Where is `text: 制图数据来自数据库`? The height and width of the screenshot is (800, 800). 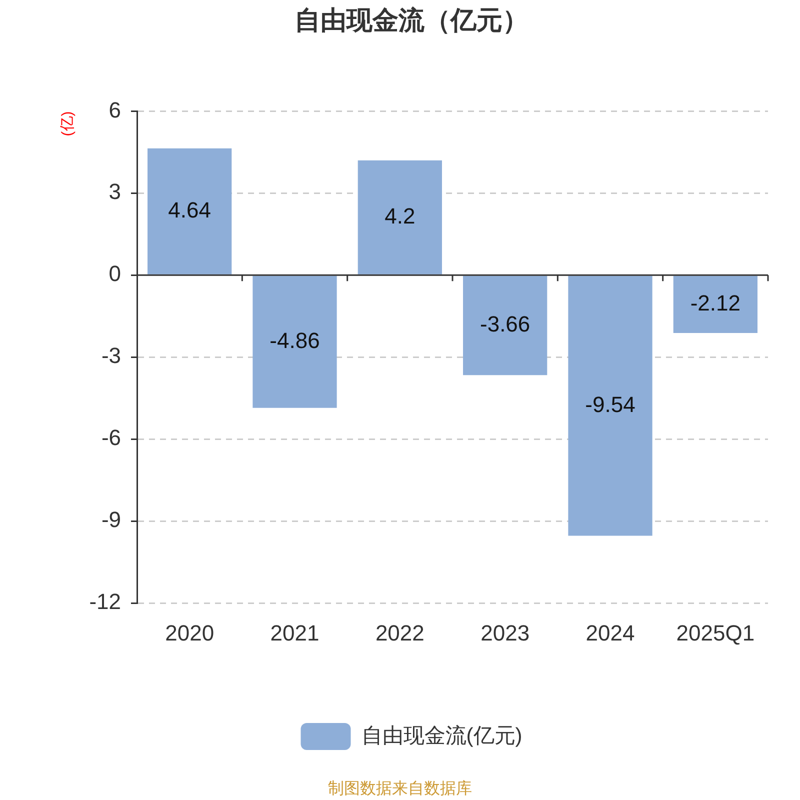 text: 制图数据来自数据库 is located at coordinates (400, 788).